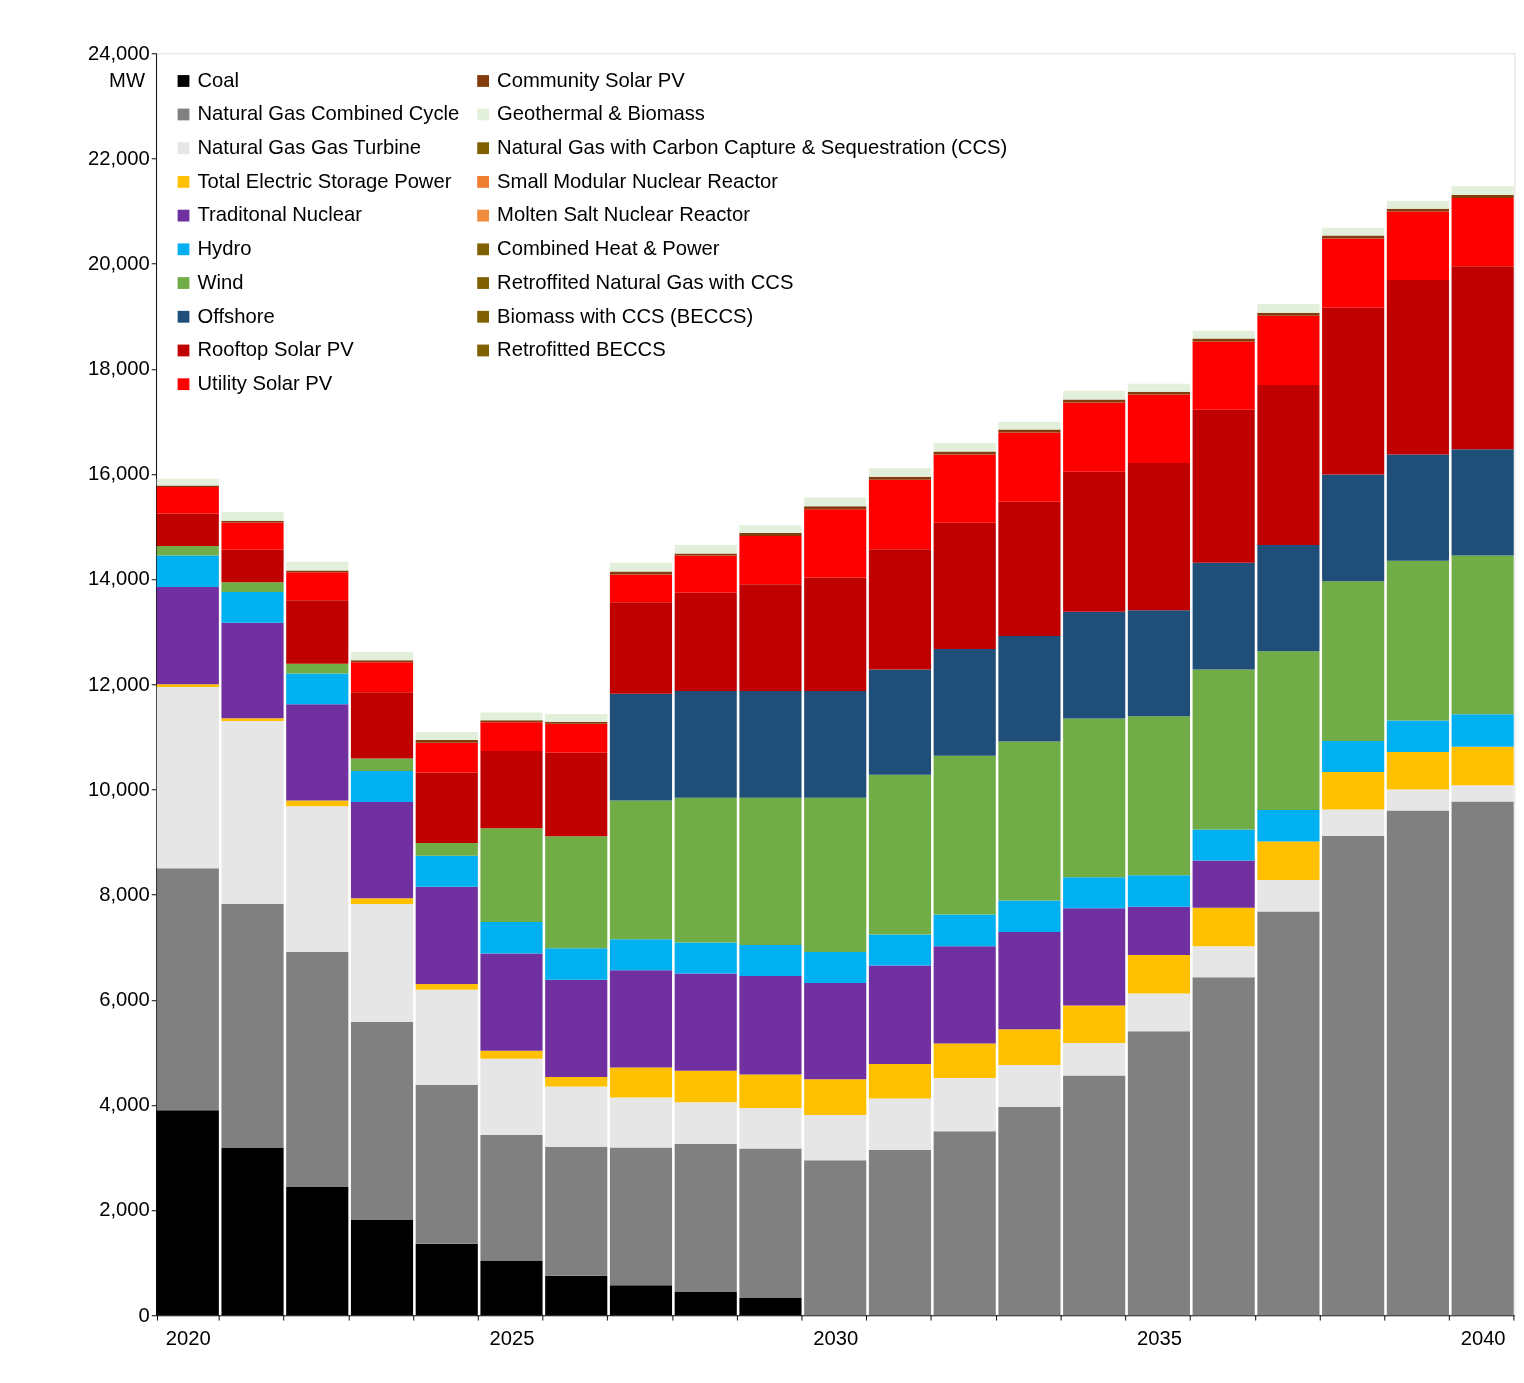 The image size is (1524, 1383). I want to click on y-axis-title: MW, so click(127, 79).